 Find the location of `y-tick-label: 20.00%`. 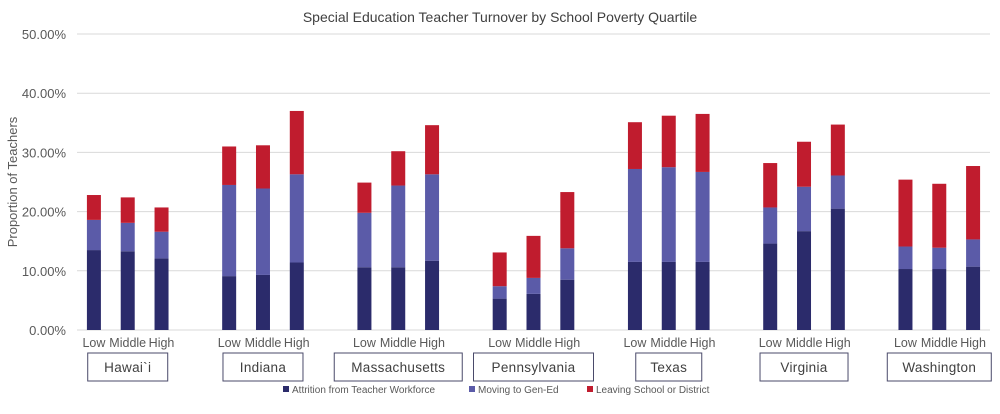

y-tick-label: 20.00% is located at coordinates (44, 212).